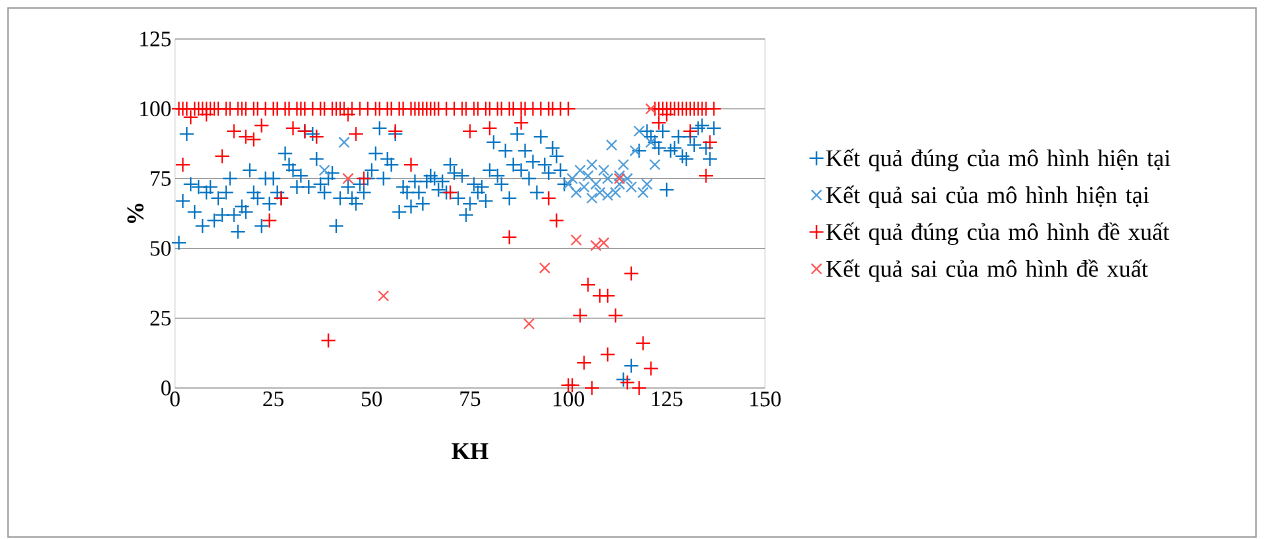 Image resolution: width=1264 pixels, height=539 pixels. I want to click on y-tick-label: 50, so click(160, 248).